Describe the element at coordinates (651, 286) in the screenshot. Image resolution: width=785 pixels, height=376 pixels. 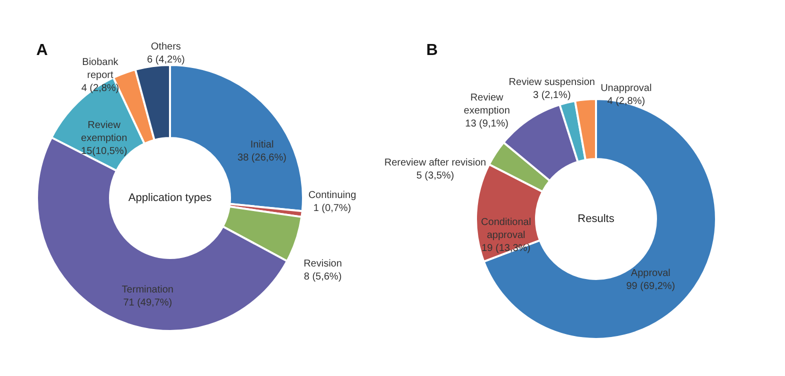
I see `data-label: 99 (69,2%)` at that location.